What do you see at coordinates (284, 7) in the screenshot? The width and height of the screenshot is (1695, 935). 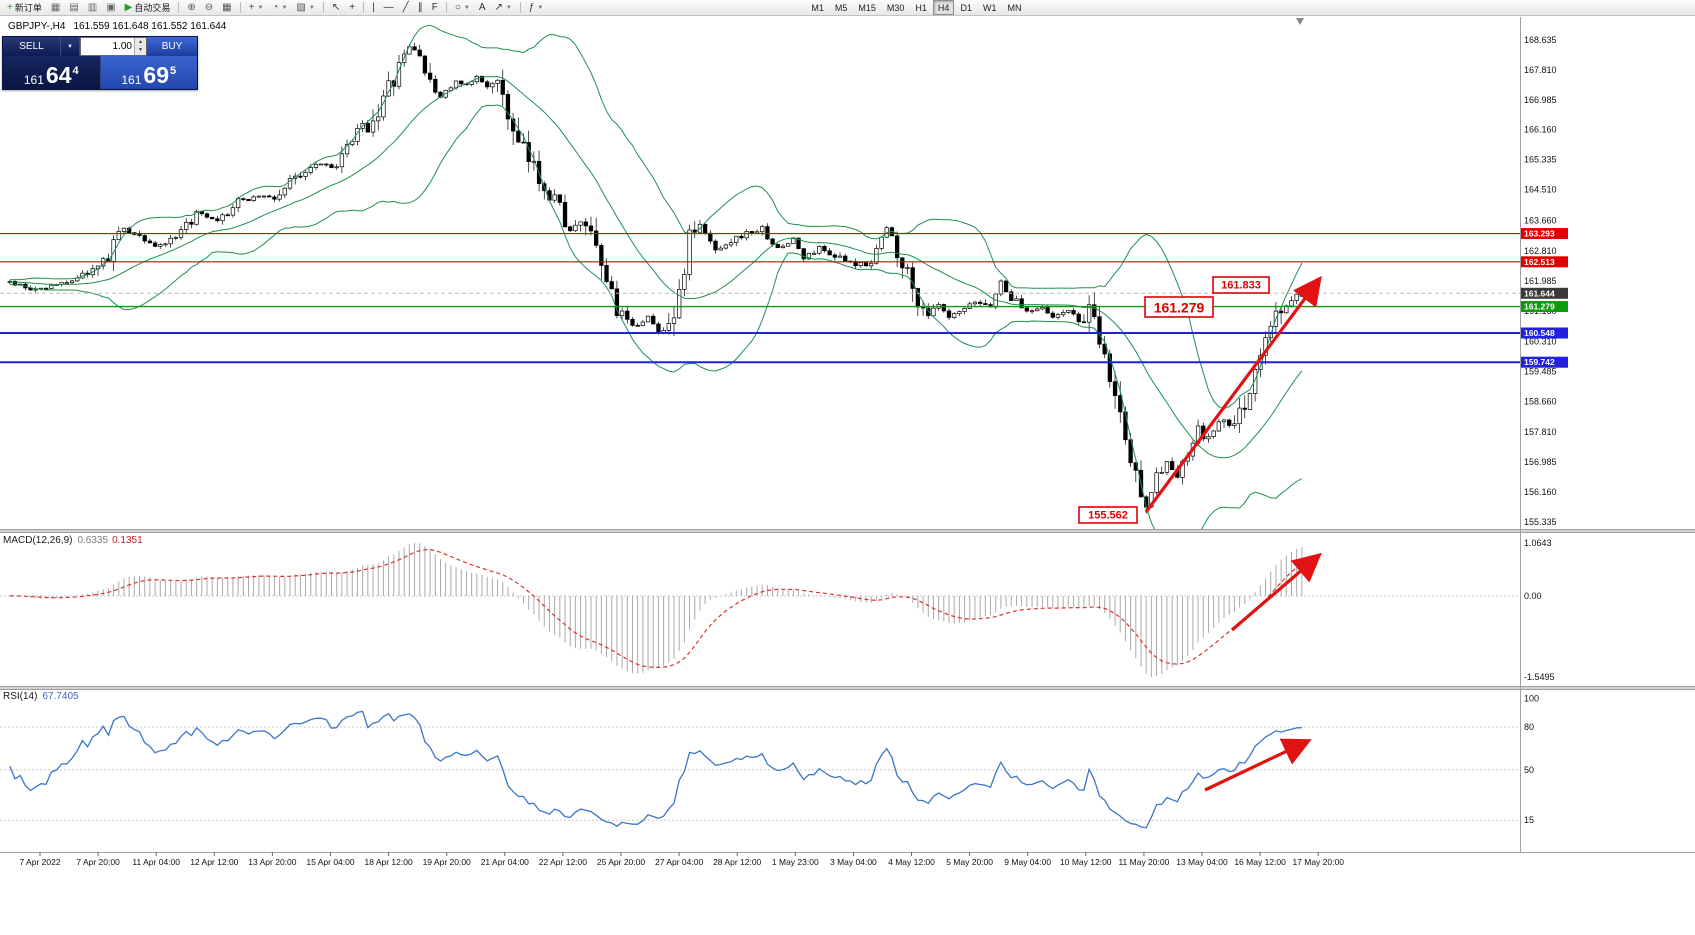 I see `periods-icon-dropdown: ▼` at bounding box center [284, 7].